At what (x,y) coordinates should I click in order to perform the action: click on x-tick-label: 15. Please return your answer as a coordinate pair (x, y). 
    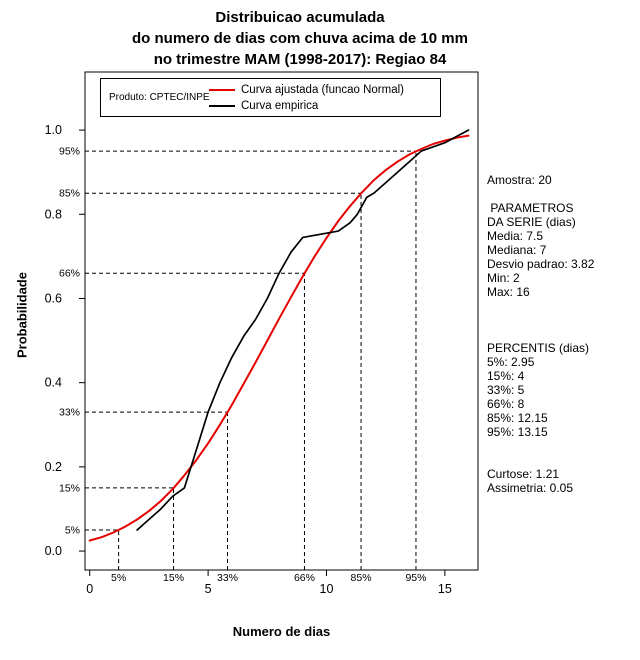
    Looking at the image, I should click on (445, 589).